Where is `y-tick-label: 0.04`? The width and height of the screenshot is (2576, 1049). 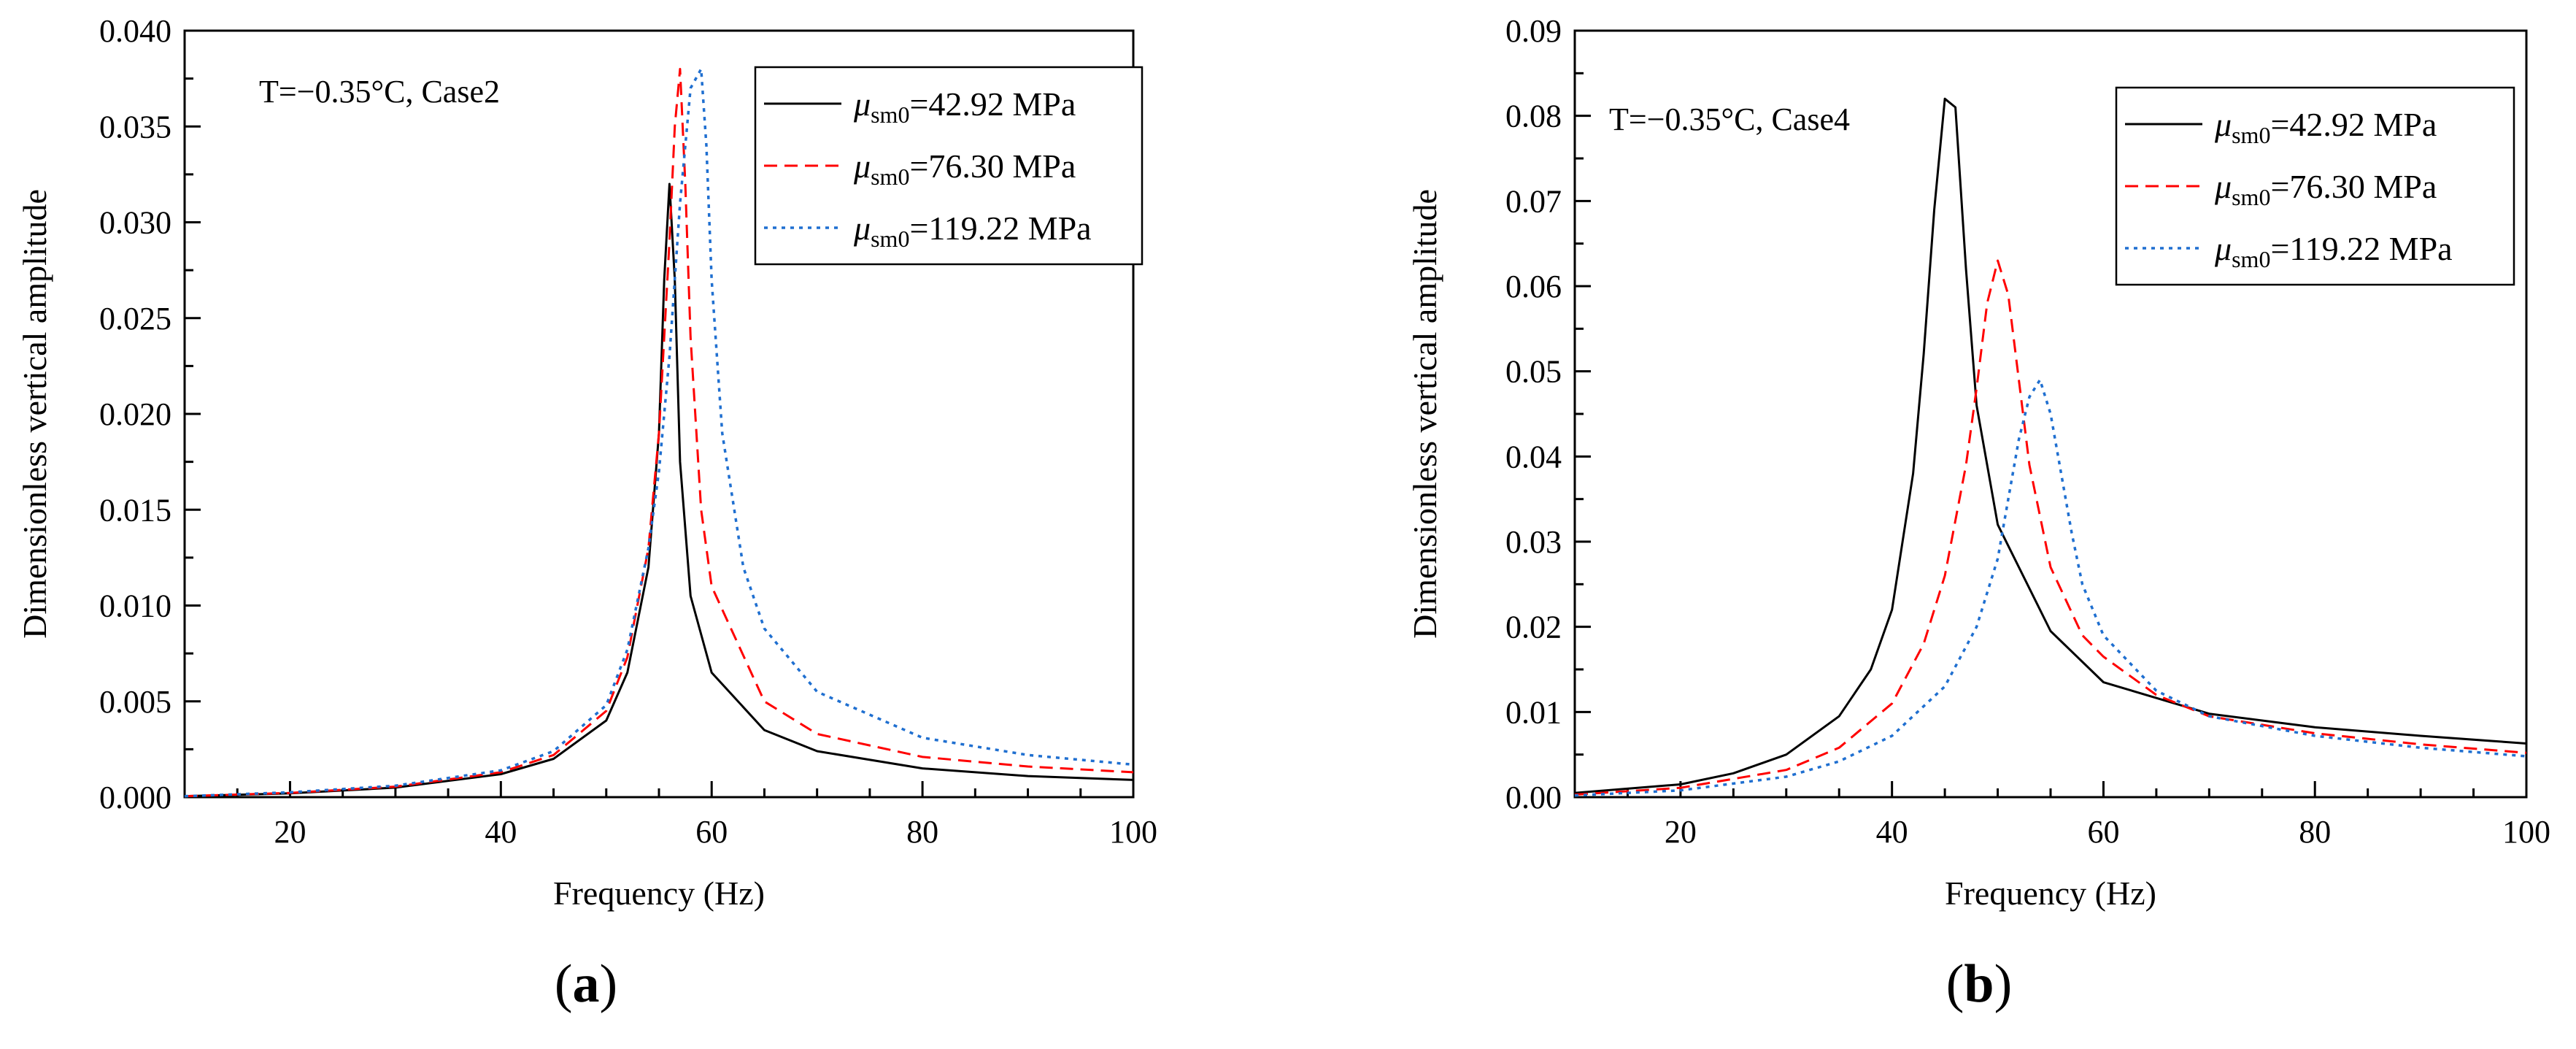 y-tick-label: 0.04 is located at coordinates (1533, 456).